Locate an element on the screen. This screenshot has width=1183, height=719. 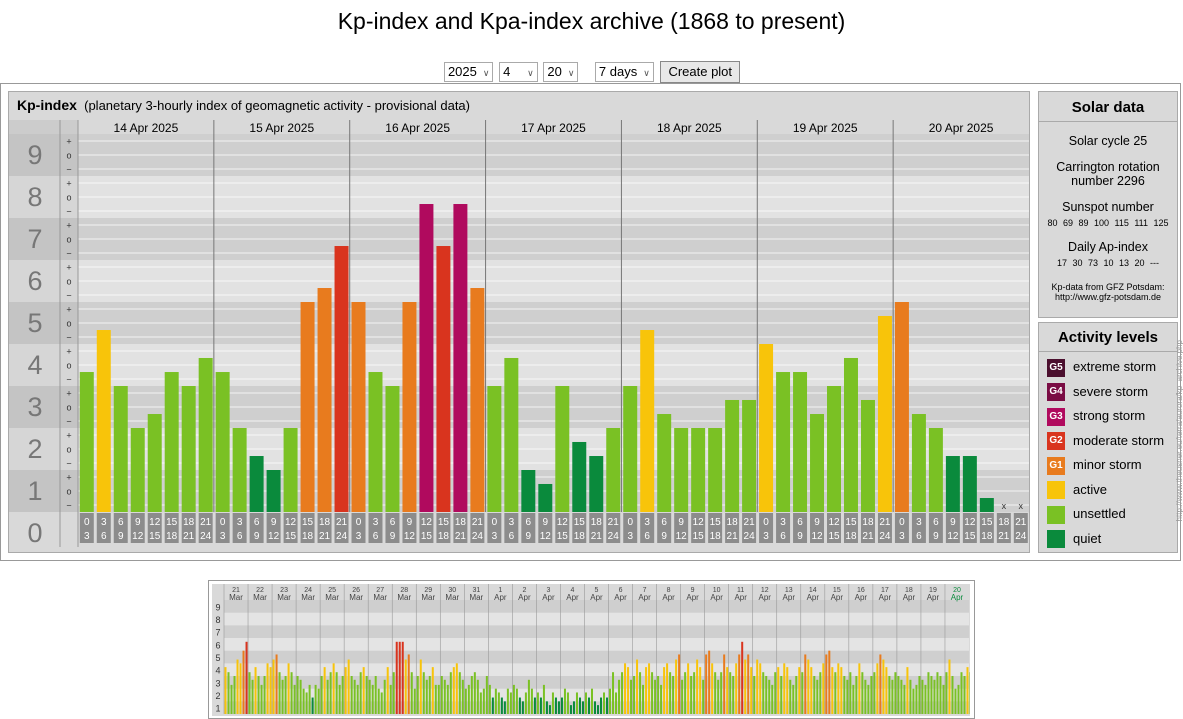
day-select: 20 ∨ is located at coordinates (561, 72).